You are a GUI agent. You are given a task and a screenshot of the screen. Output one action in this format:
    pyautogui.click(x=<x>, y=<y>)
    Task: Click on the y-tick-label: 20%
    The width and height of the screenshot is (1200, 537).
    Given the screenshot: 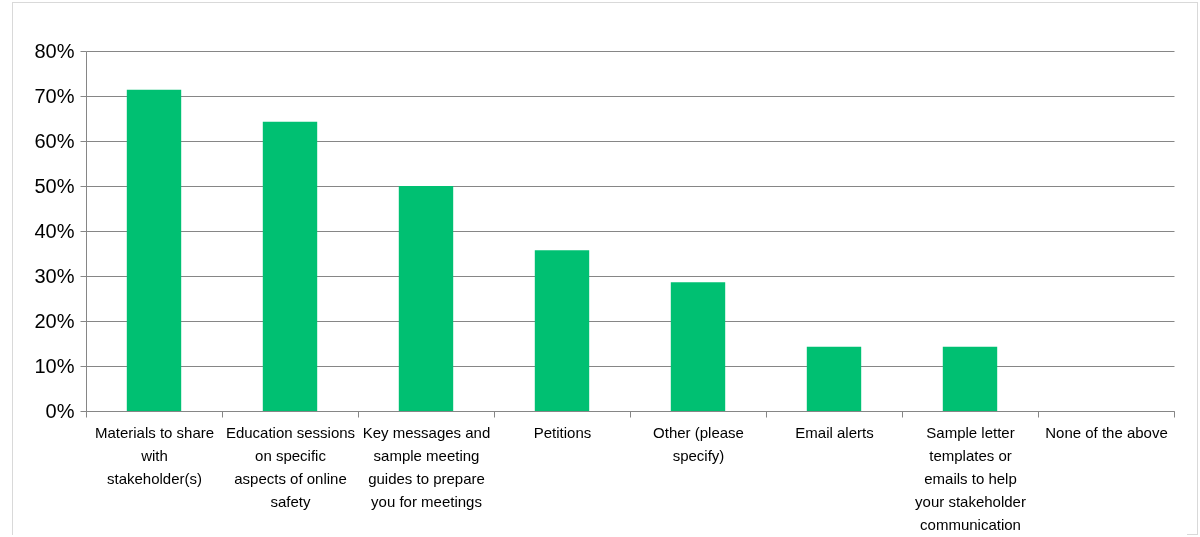 What is the action you would take?
    pyautogui.click(x=54, y=320)
    